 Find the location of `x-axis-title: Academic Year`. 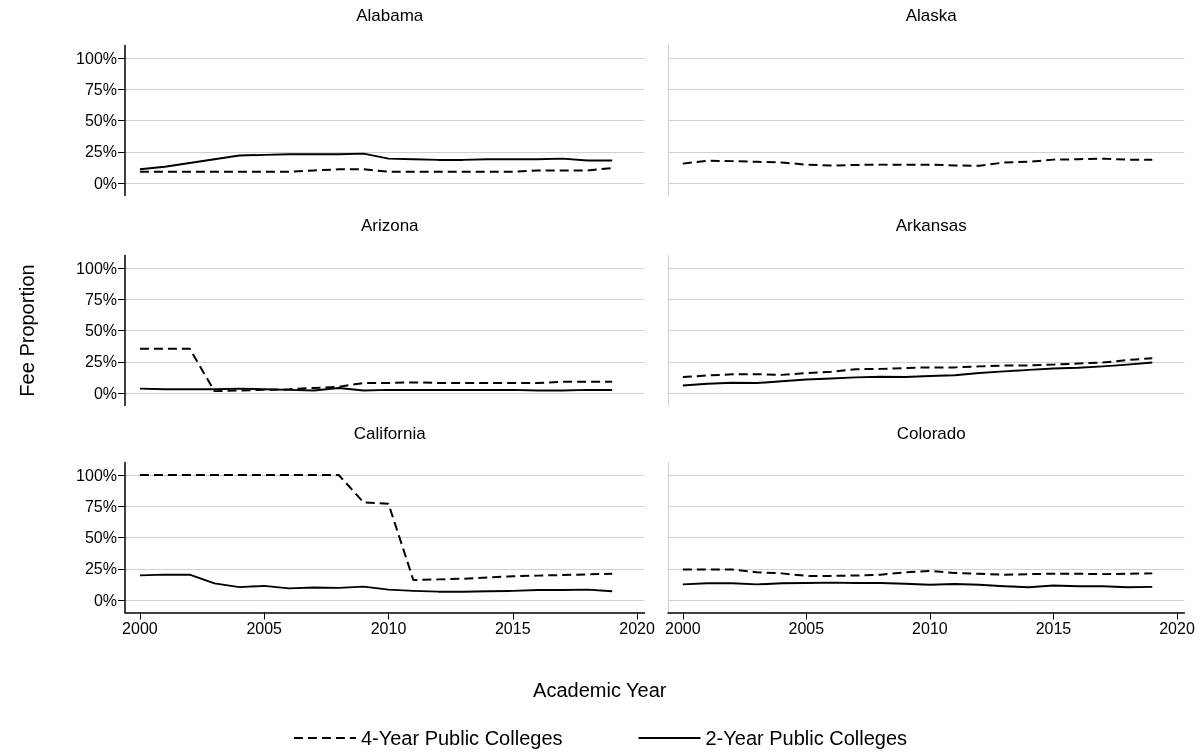

x-axis-title: Academic Year is located at coordinates (600, 690).